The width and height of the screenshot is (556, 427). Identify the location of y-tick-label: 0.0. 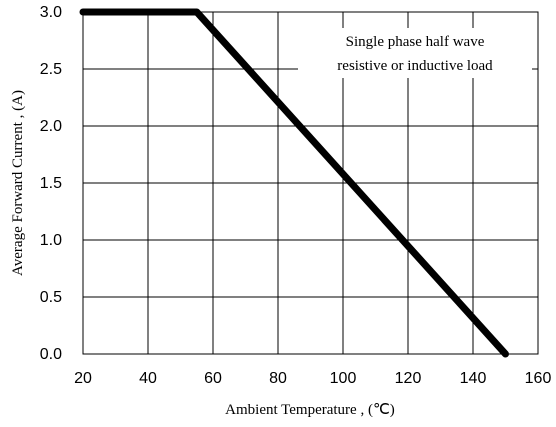
(51, 354).